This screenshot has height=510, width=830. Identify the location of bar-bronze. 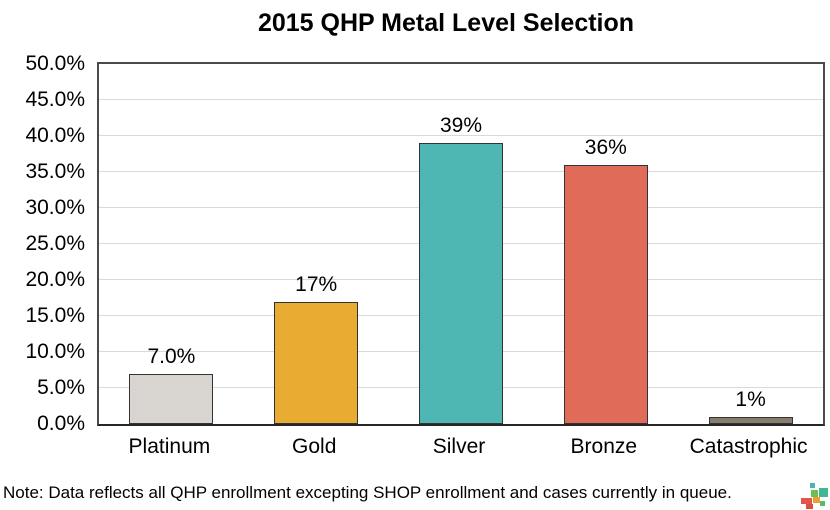
(605, 294).